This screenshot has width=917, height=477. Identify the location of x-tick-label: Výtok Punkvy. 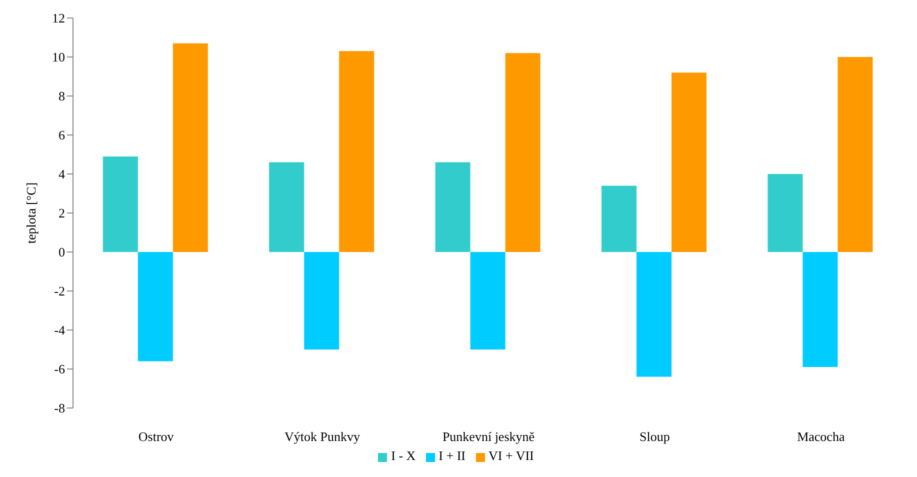
(322, 436).